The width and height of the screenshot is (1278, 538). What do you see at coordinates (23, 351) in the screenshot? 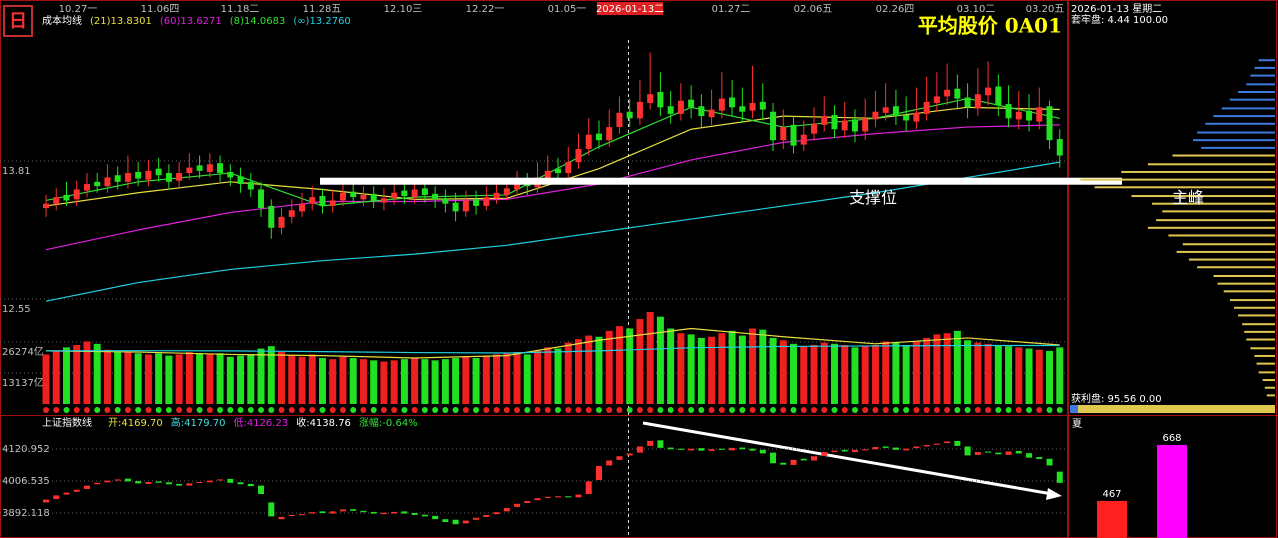
I see `y-tick-label: 26274亿` at bounding box center [23, 351].